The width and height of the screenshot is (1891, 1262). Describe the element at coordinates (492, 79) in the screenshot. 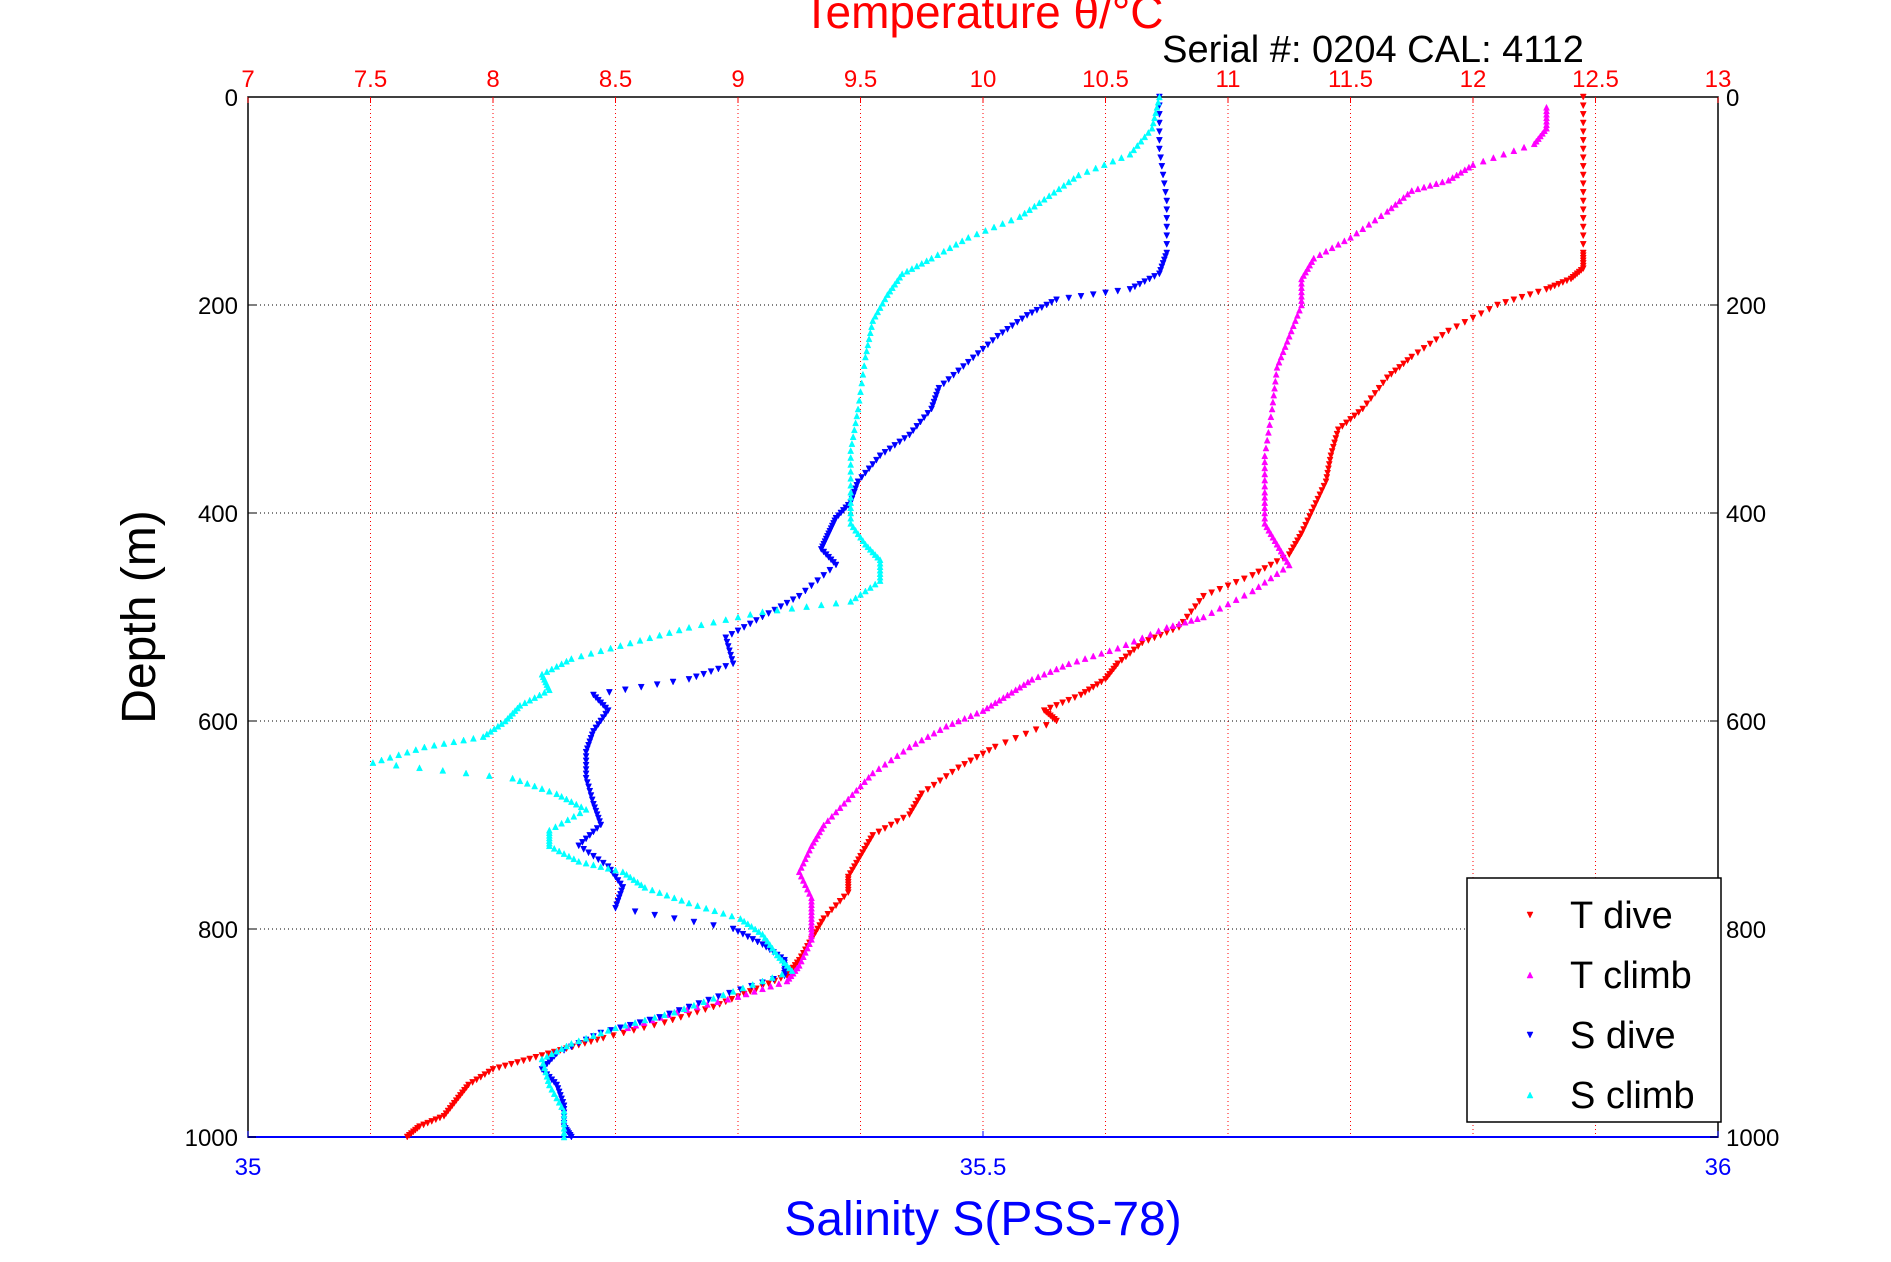

I see `tick-label-top: 8` at that location.